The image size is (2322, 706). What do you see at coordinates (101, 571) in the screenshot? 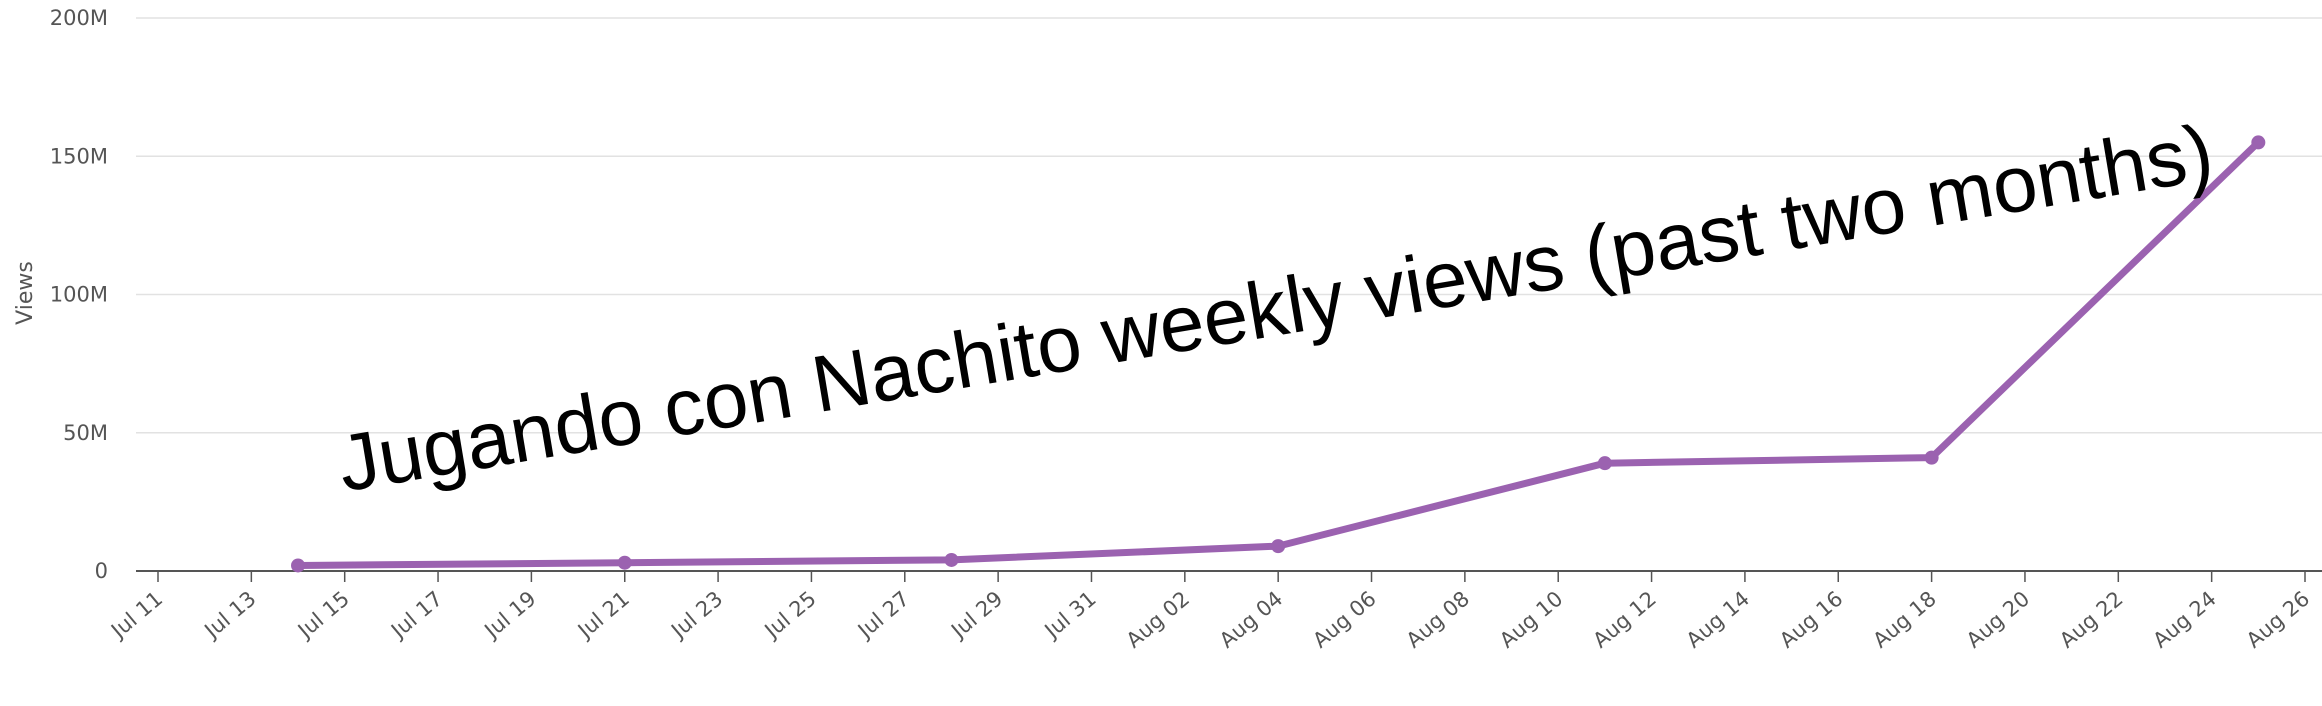
I see `y-tick-label: 0` at bounding box center [101, 571].